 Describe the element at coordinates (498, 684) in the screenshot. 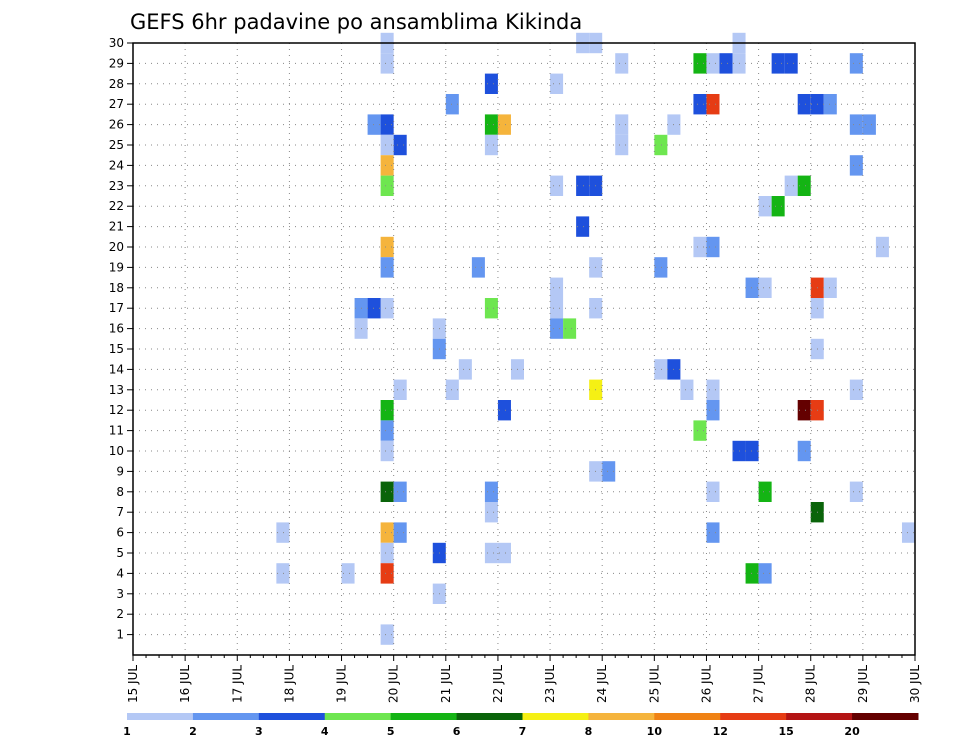

I see `x-tick-label: 22 JUL` at that location.